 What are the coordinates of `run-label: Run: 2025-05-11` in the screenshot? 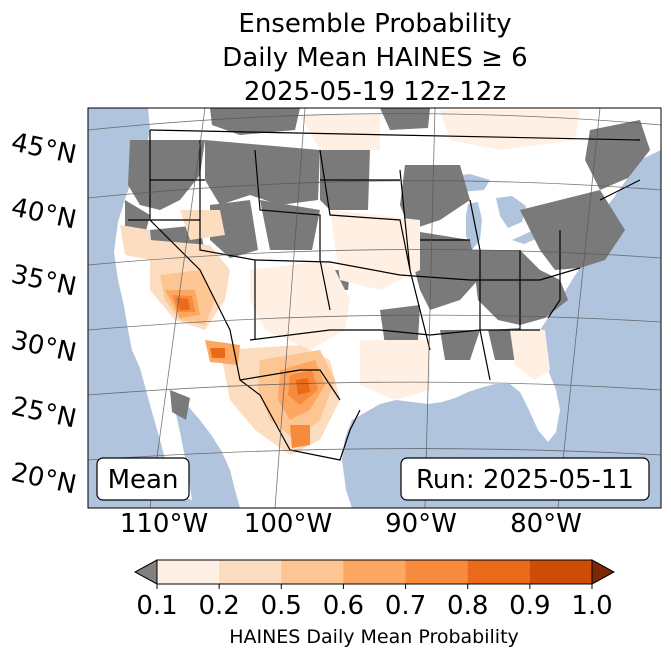 It's located at (525, 480).